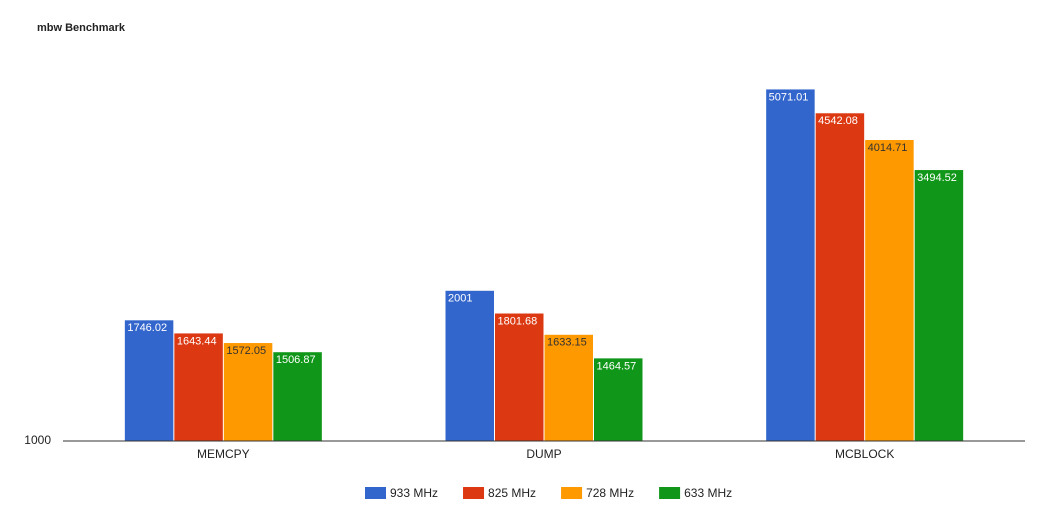 The image size is (1052, 518). Describe the element at coordinates (838, 121) in the screenshot. I see `value-label: 4542.08` at that location.